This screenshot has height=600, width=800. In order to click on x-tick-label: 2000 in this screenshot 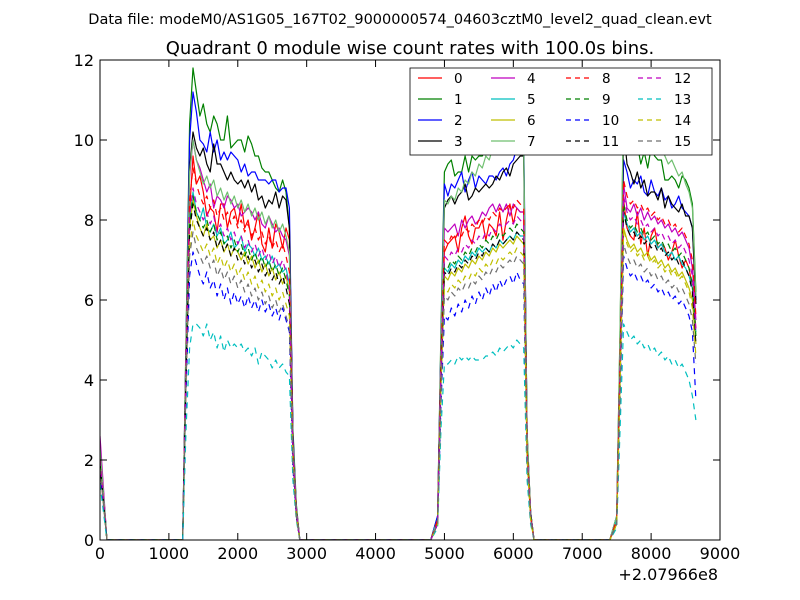, I will do `click(237, 553)`.